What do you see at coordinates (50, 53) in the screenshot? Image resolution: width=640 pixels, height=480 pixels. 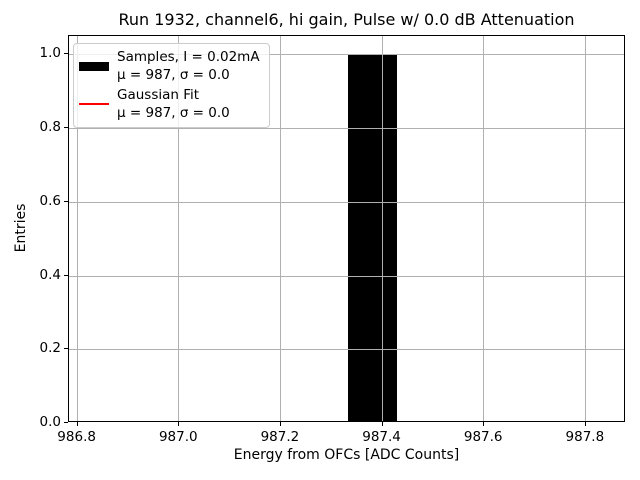 I see `y-tick-label: 1.0` at bounding box center [50, 53].